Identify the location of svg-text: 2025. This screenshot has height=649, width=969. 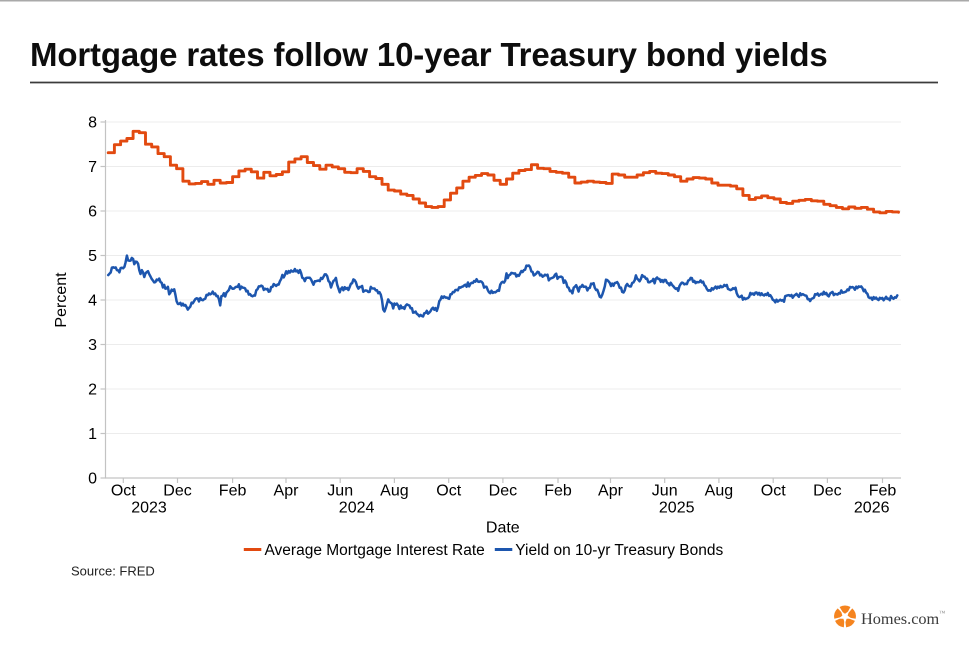
(677, 508).